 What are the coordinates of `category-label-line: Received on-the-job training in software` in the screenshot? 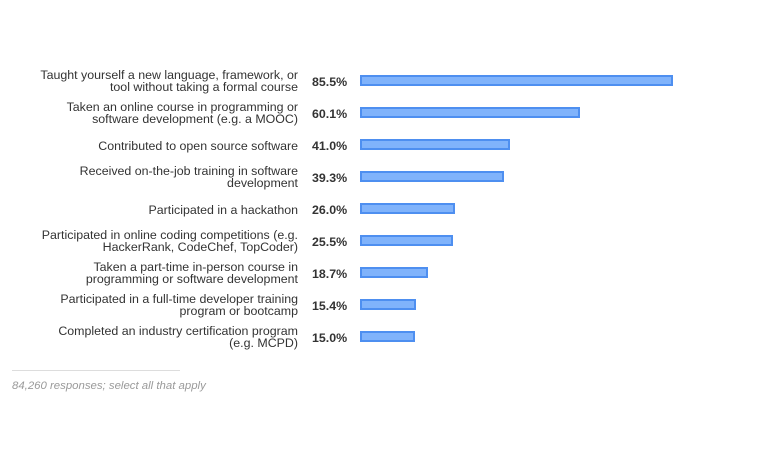 It's located at (188, 171).